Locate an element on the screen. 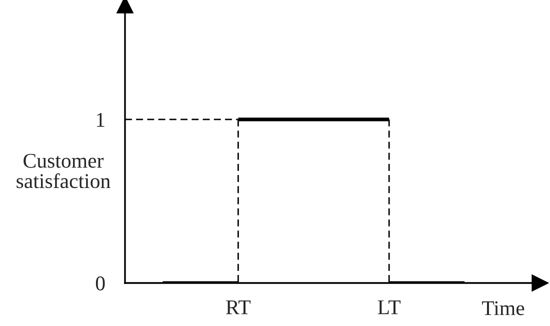  y-tick-label: 1 is located at coordinates (100, 119).